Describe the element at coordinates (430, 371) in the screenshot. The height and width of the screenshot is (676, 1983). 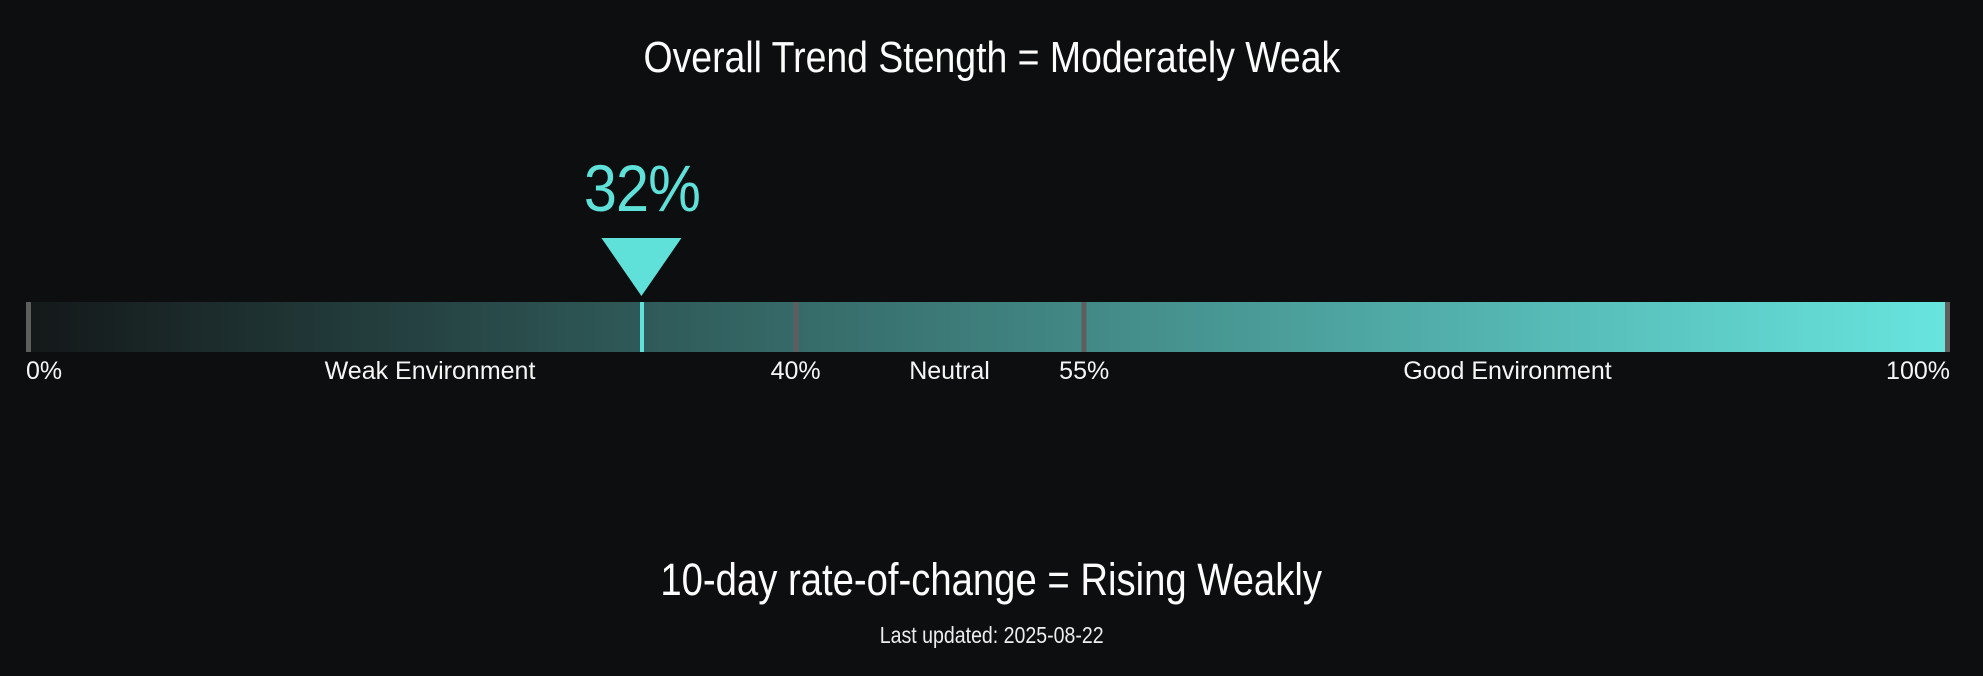
I see `gauge-axis-label: Weak Environment` at that location.